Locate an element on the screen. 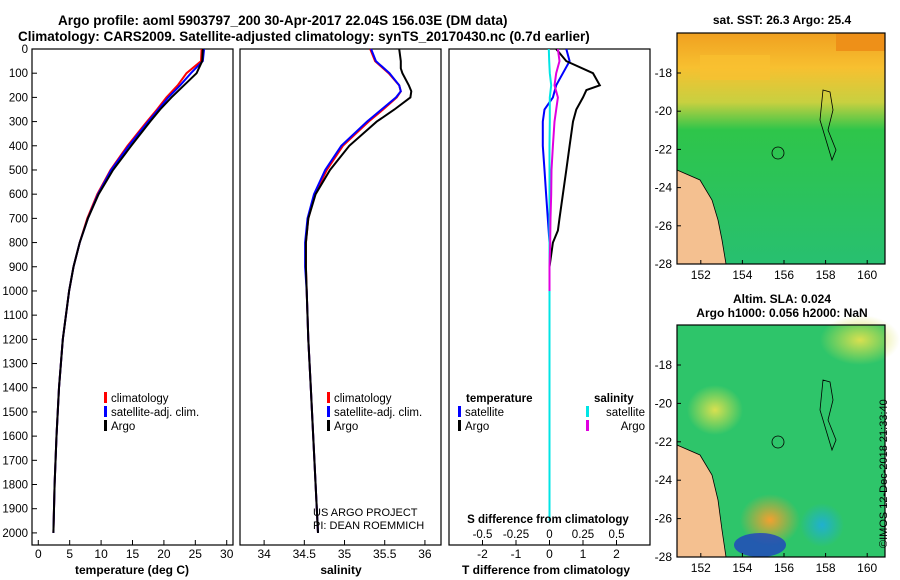  y-tick-label: 1000 is located at coordinates (15, 292).